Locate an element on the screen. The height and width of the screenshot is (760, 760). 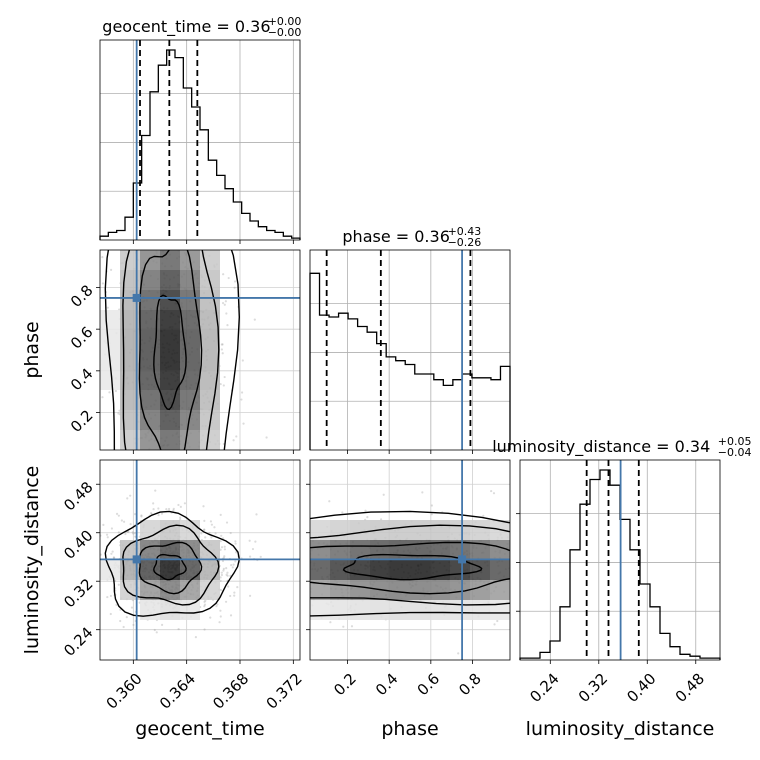
title-upper-error: +0.05 is located at coordinates (735, 441).